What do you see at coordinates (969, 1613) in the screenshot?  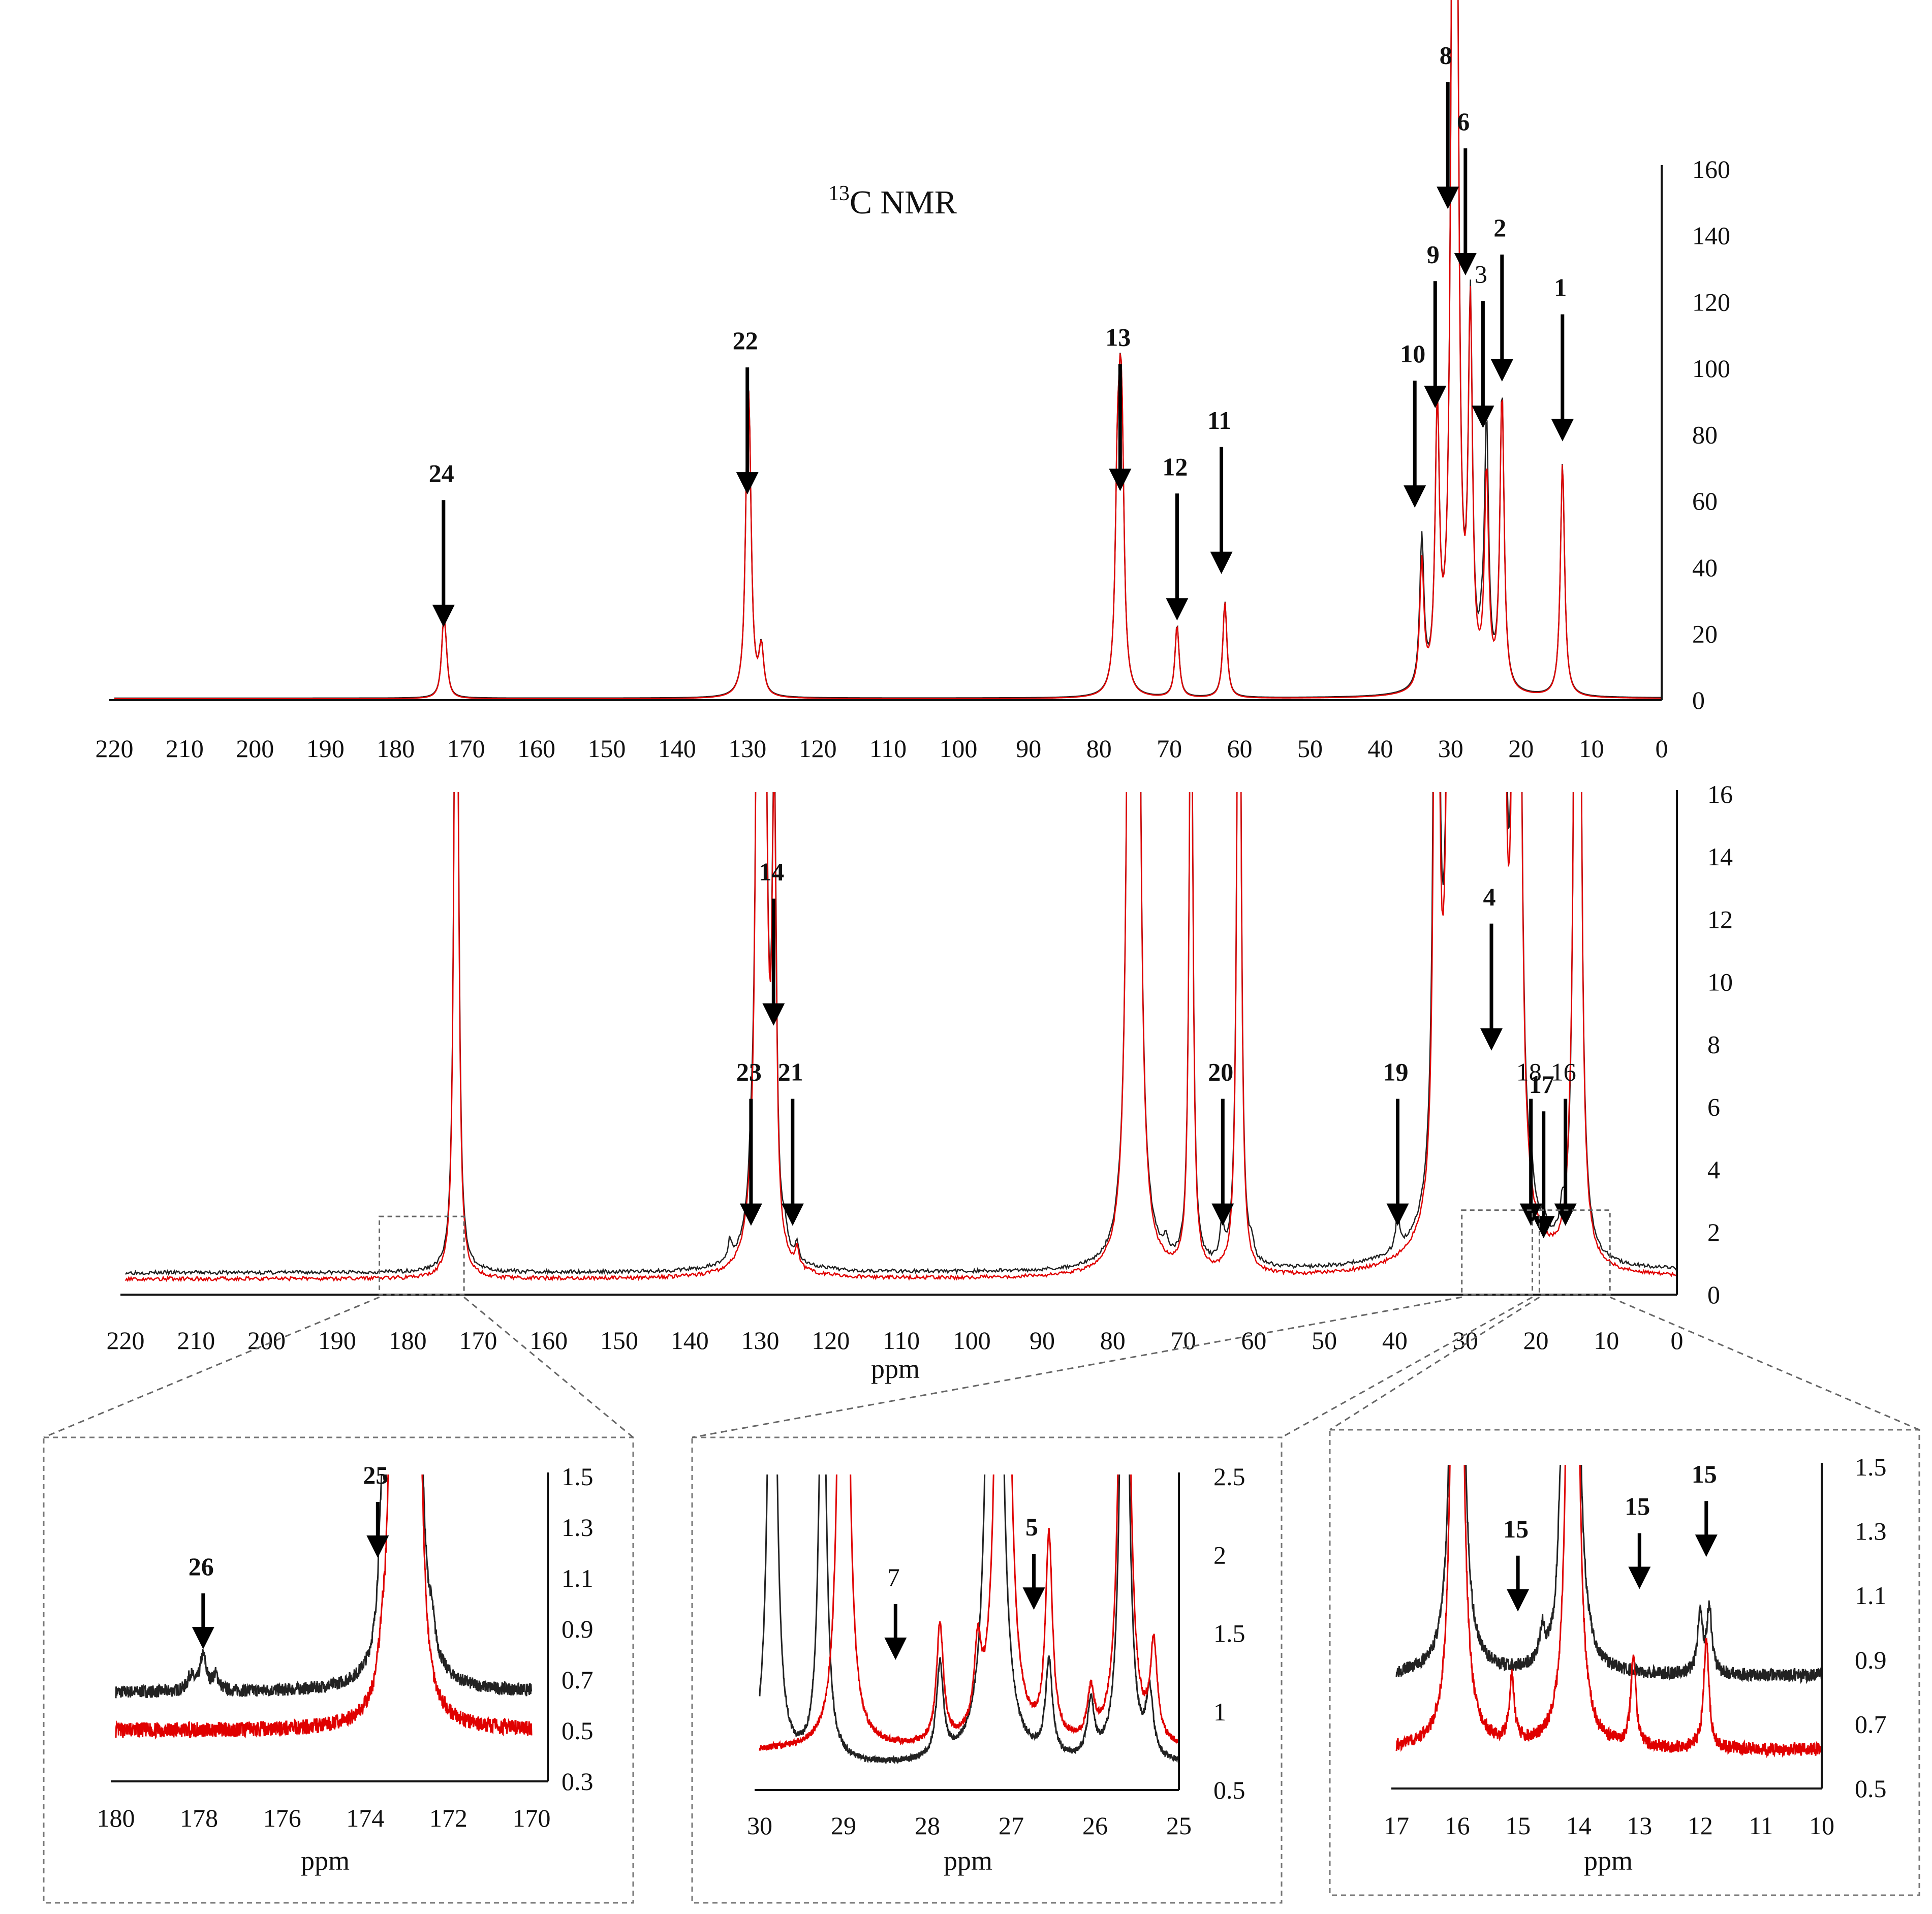 I see `inset2-series-red` at bounding box center [969, 1613].